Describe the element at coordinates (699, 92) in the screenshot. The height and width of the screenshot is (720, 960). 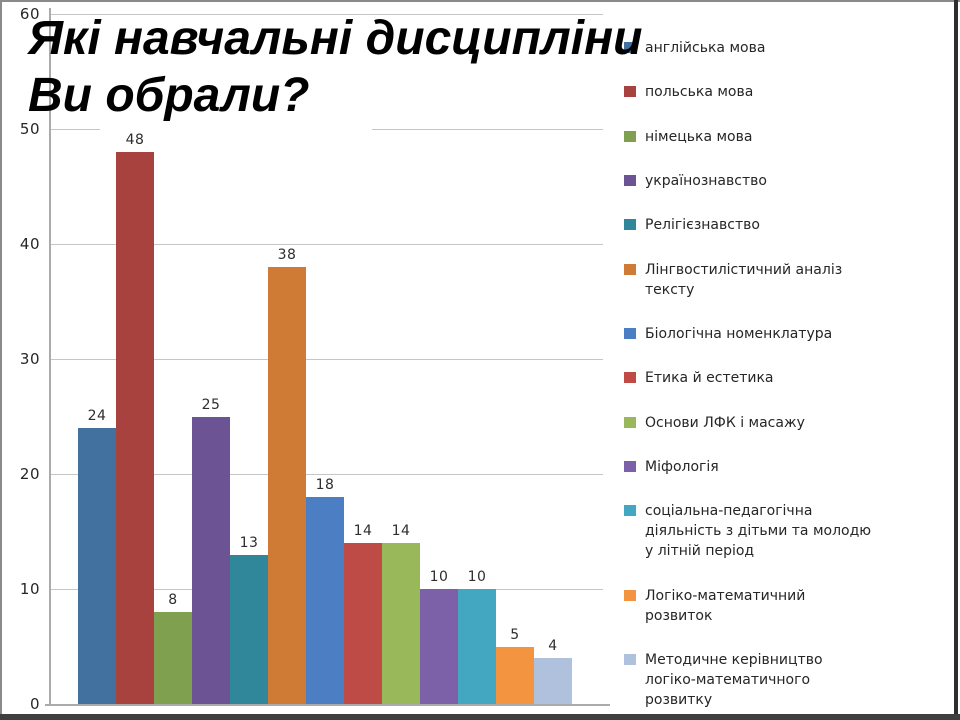
I see `legend-item-label: польська мова` at that location.